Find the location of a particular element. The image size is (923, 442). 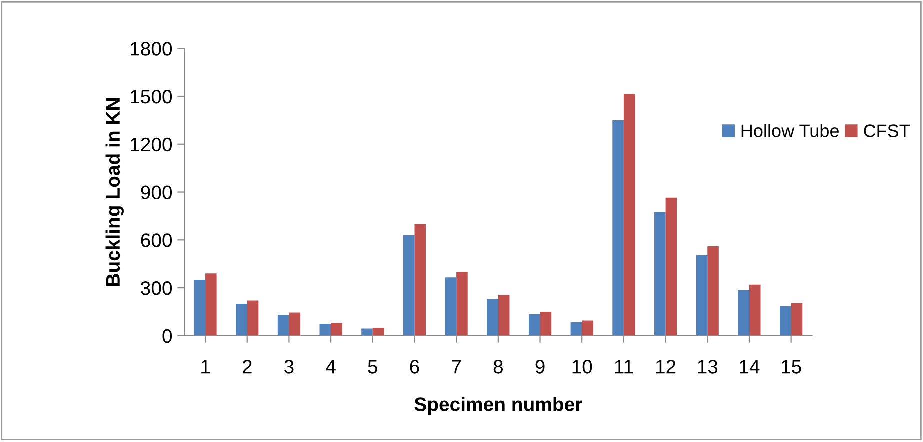

y-tick-label: 900 is located at coordinates (156, 193).